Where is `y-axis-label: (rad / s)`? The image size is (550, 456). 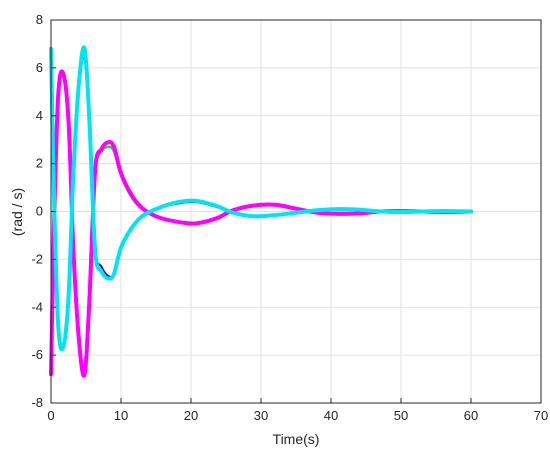
y-axis-label: (rad / s) is located at coordinates (17, 212).